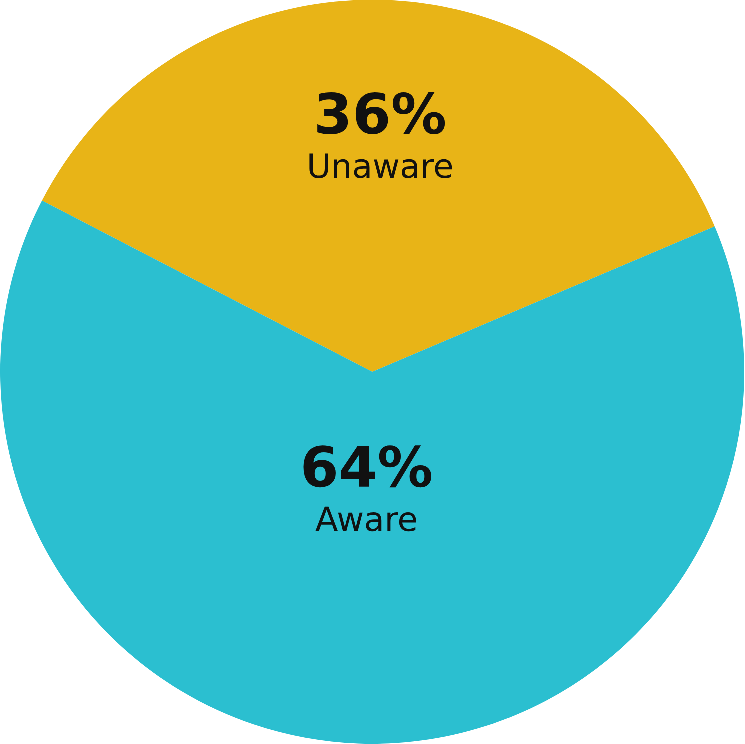 This screenshot has height=744, width=745. Describe the element at coordinates (382, 113) in the screenshot. I see `data-label: 36%` at that location.